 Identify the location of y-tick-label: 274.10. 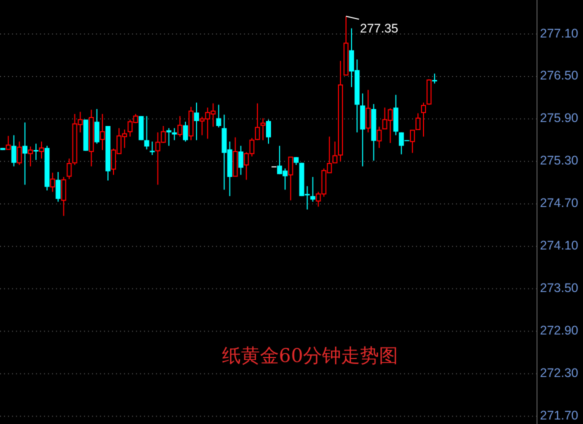
(559, 245).